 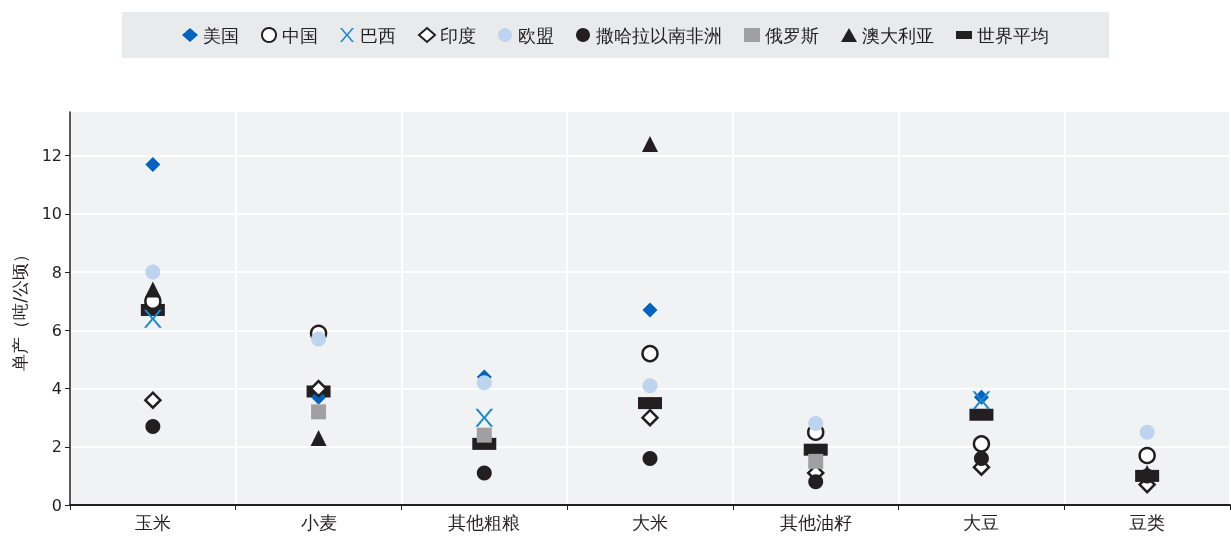 I want to click on y-tick-label: 2, so click(x=56, y=447).